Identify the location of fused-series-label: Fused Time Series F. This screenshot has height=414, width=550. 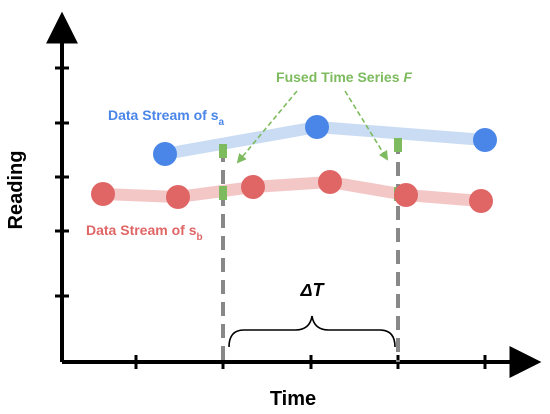
(344, 77).